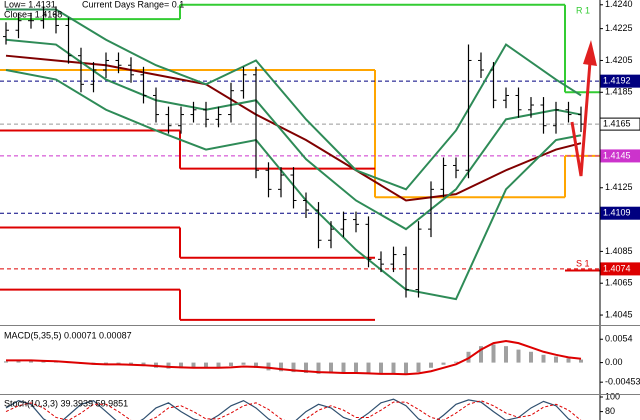 This screenshot has height=420, width=640. What do you see at coordinates (619, 28) in the screenshot?
I see `y-tick-label: 1.4225` at bounding box center [619, 28].